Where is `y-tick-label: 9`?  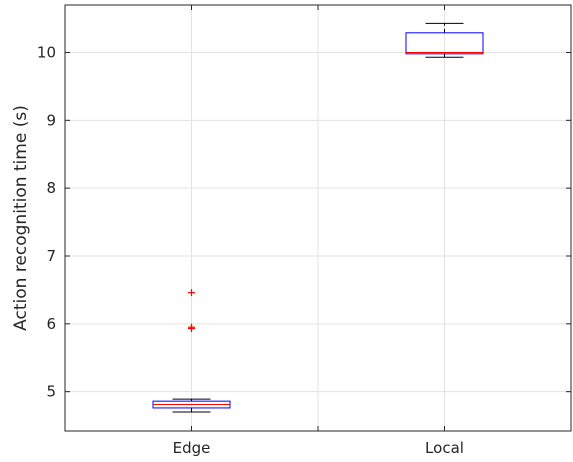
y-tick-label: 9 is located at coordinates (51, 120).